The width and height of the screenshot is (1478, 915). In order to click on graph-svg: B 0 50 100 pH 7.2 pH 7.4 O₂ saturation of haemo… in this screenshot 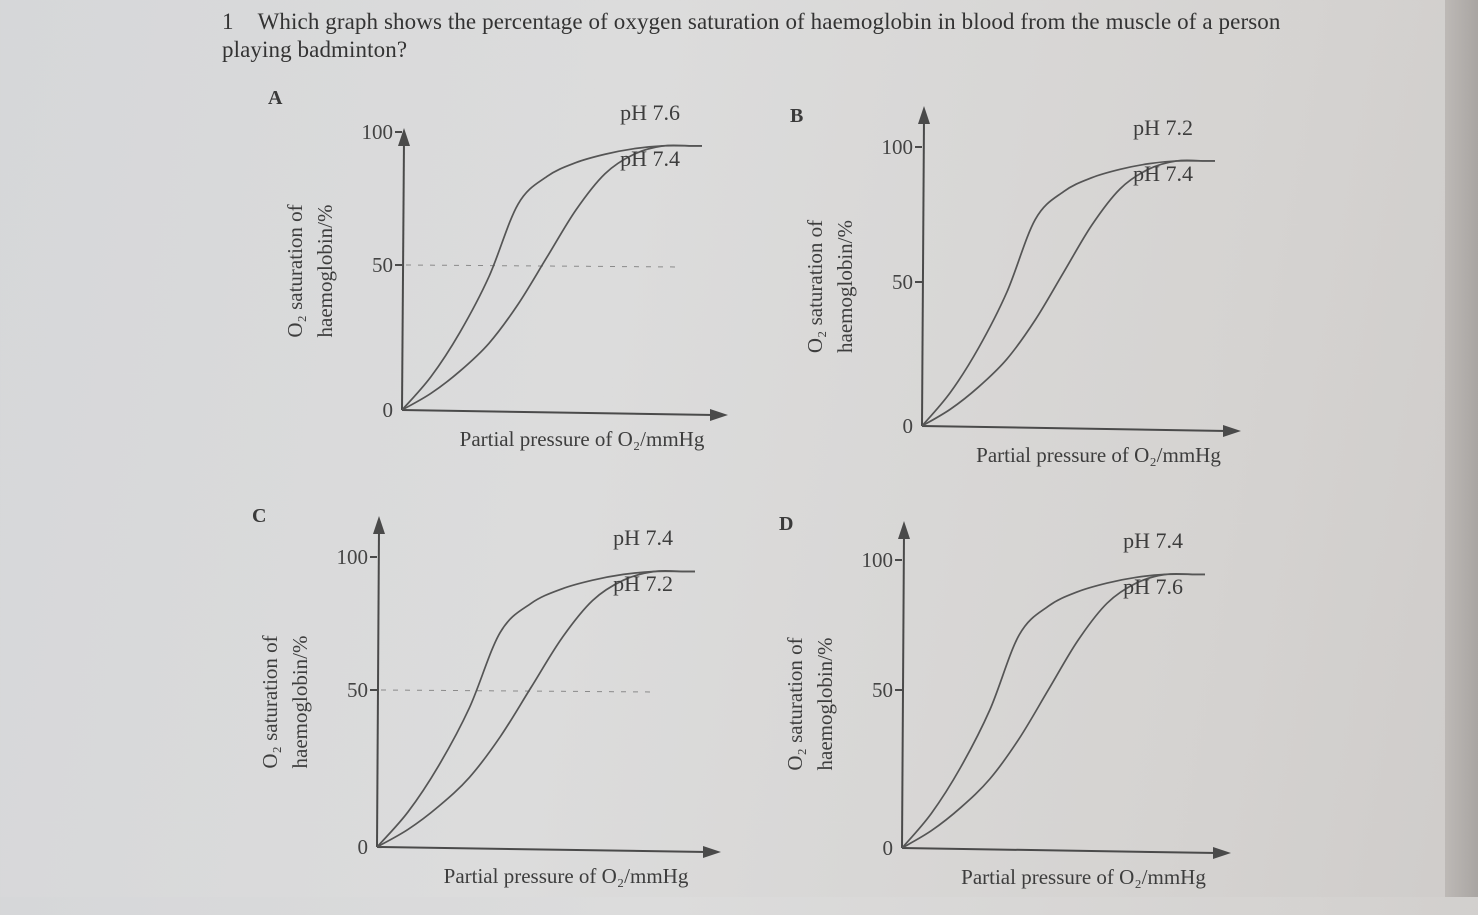, I will do `click(1015, 286)`.